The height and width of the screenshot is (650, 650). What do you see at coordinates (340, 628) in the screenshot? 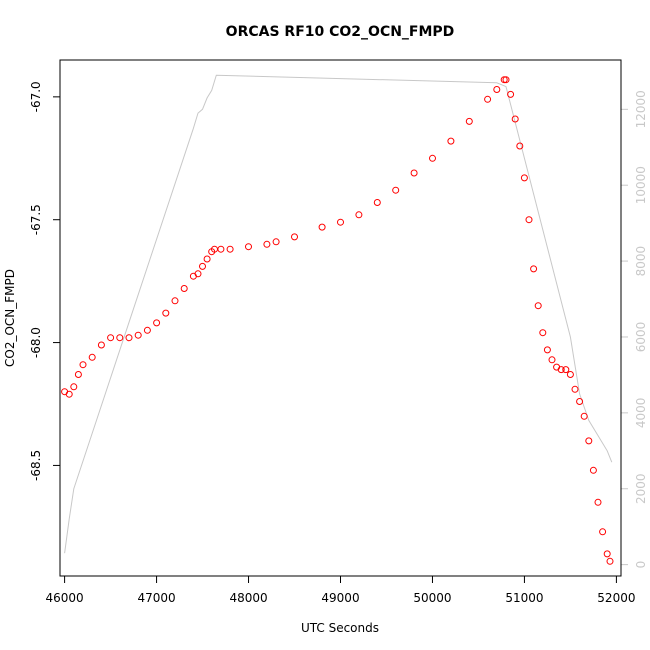
I see `x-axis-label: UTC Seconds` at bounding box center [340, 628].